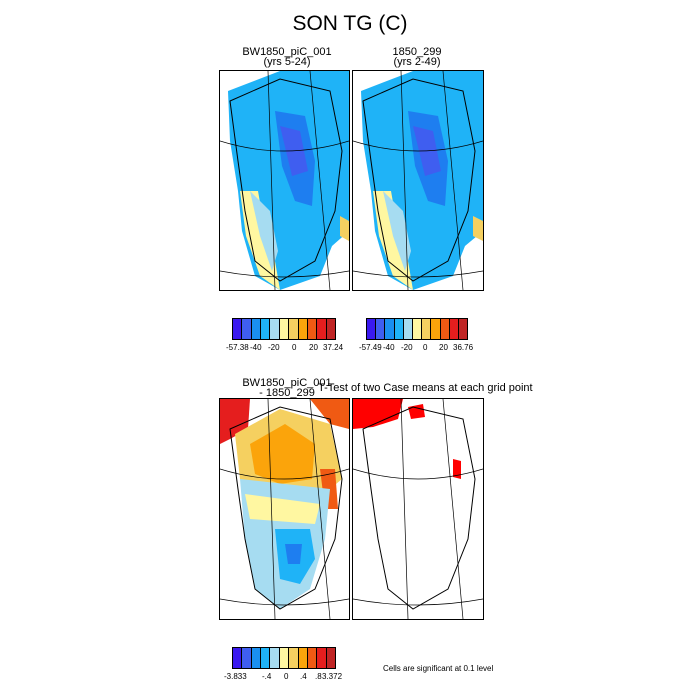  I want to click on map-panel-difference, so click(284, 509).